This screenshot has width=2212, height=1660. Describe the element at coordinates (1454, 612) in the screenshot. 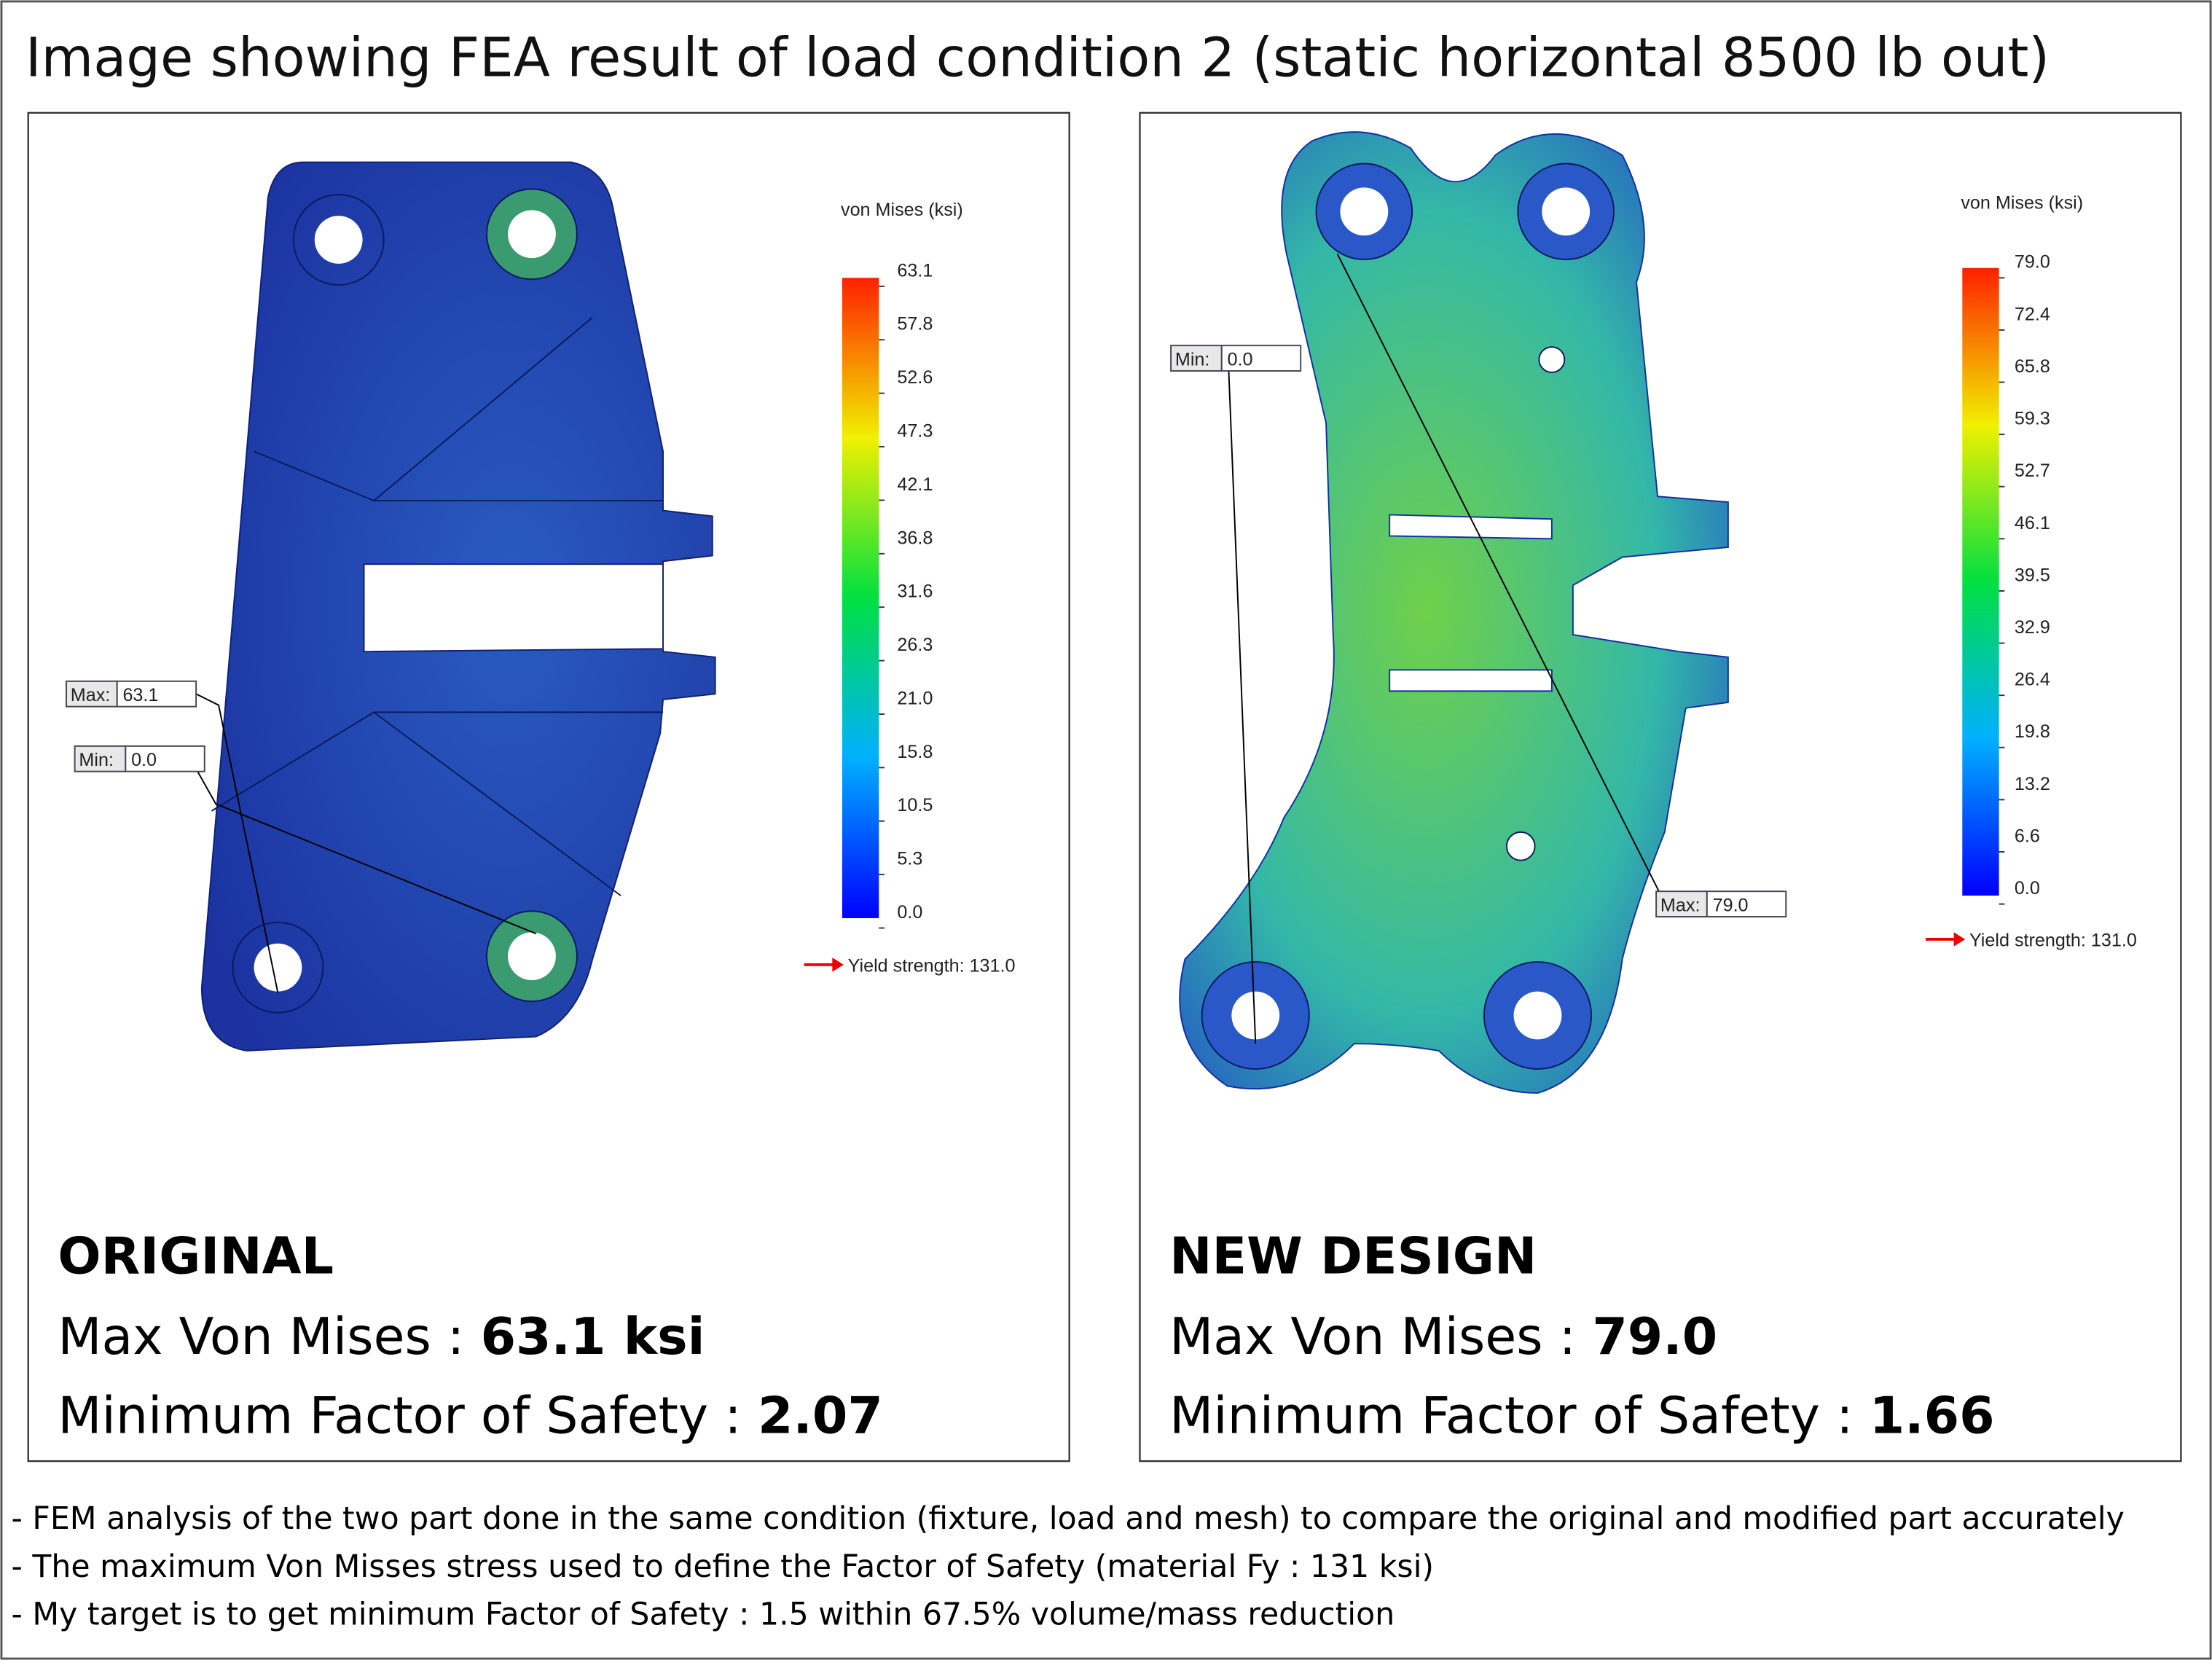

I see `new-design-part` at that location.